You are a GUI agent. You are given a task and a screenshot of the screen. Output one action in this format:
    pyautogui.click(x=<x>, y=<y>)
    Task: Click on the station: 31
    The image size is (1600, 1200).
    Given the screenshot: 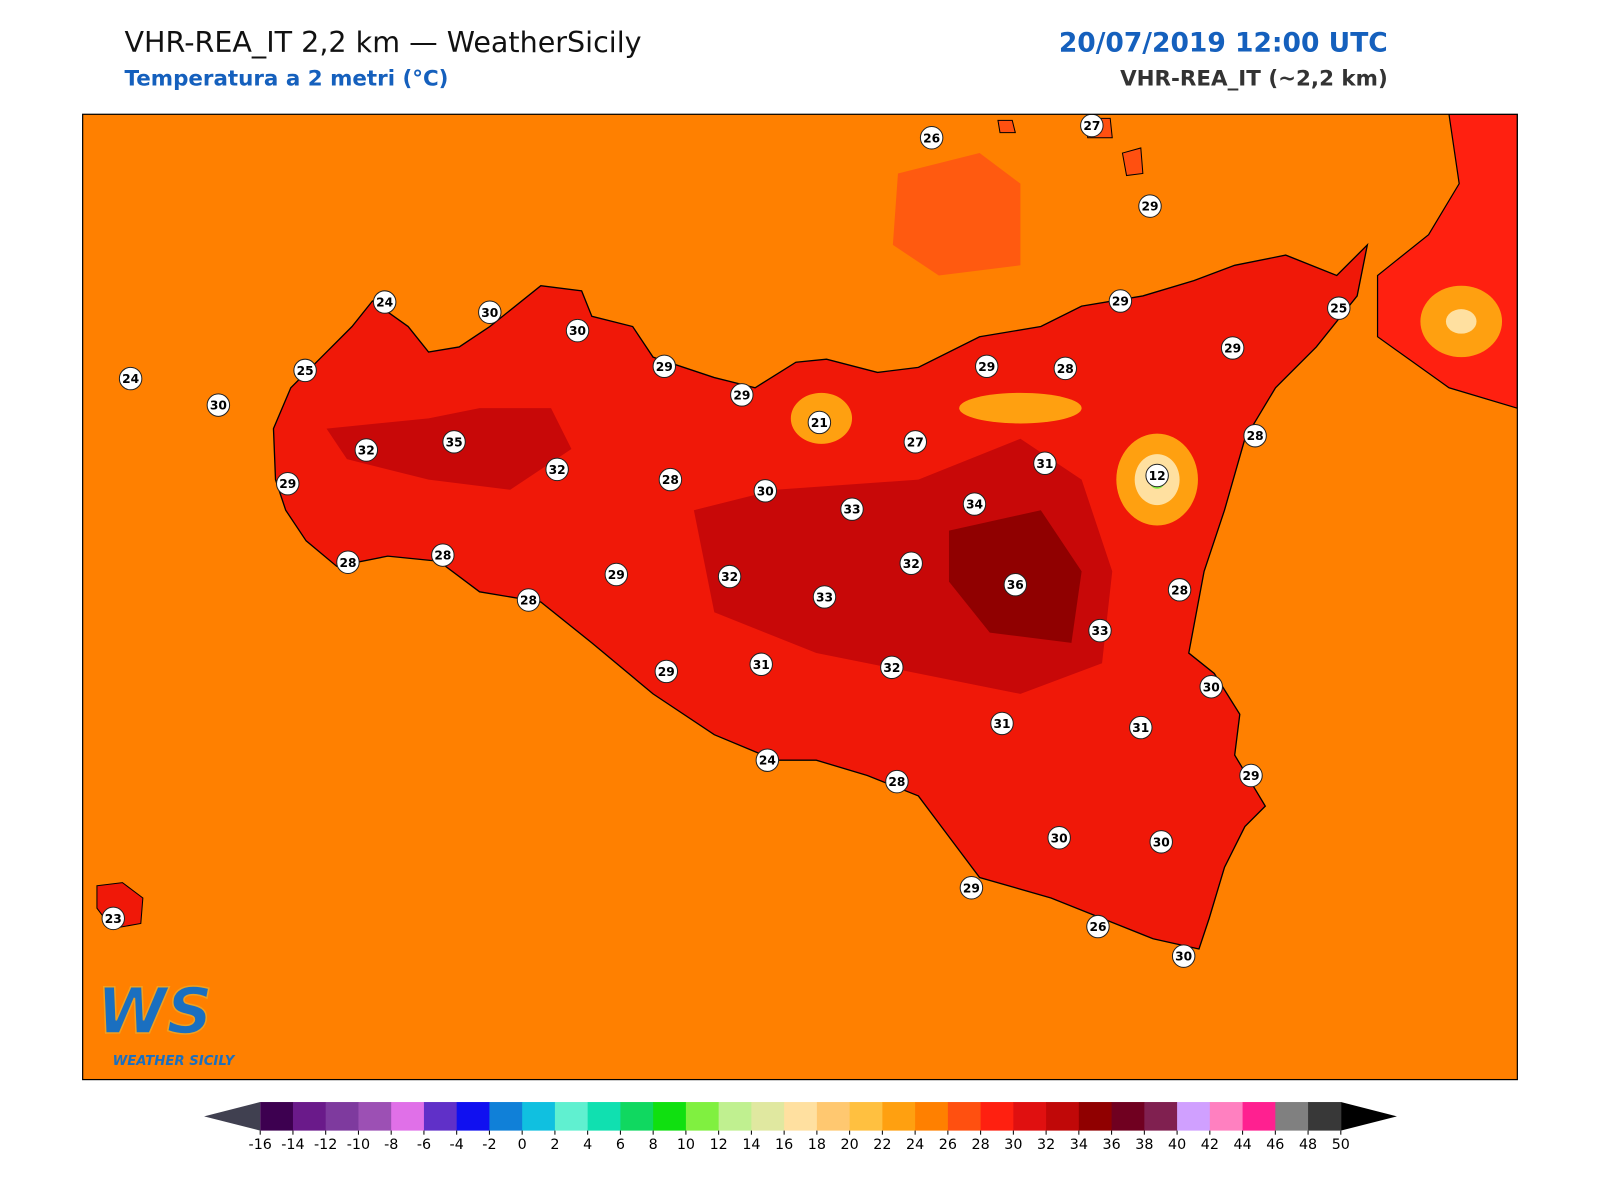 What is the action you would take?
    pyautogui.click(x=1141, y=727)
    